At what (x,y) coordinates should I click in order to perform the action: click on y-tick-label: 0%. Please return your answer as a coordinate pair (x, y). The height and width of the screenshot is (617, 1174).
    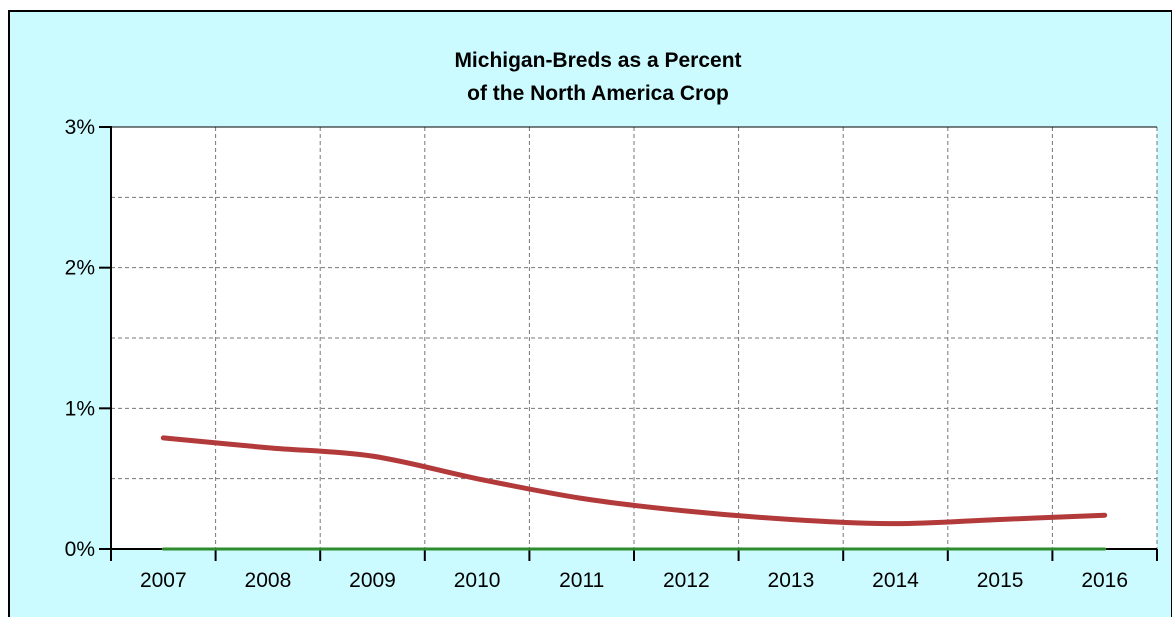
    Looking at the image, I should click on (80, 549).